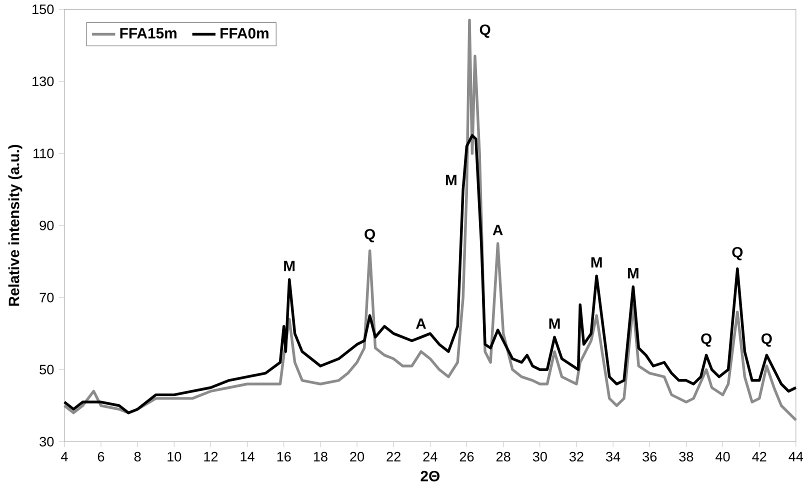  Describe the element at coordinates (64, 457) in the screenshot. I see `x-tick-label: 4` at that location.